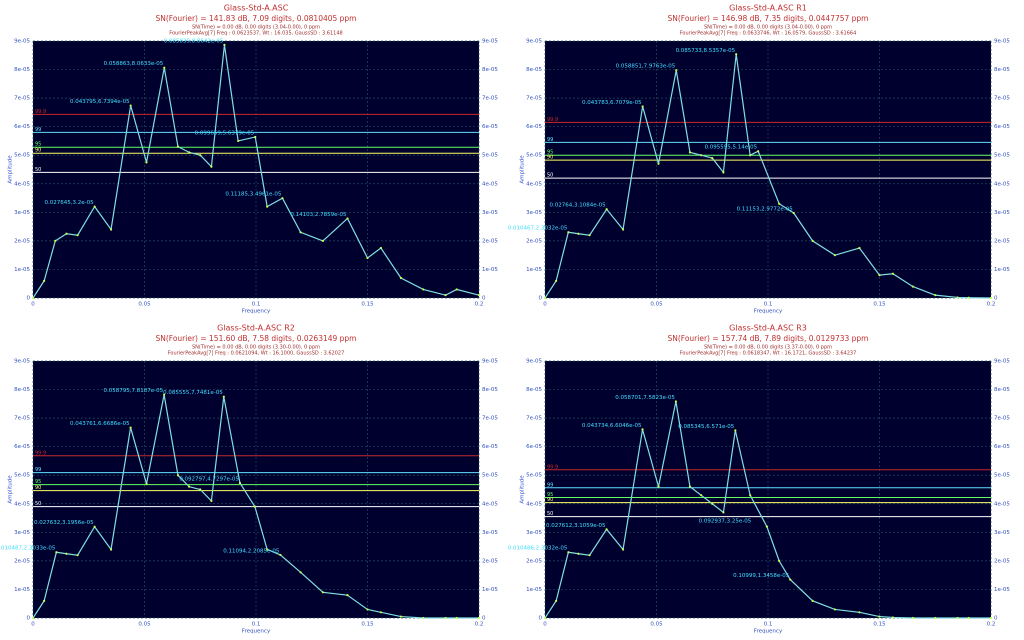 Image resolution: width=1024 pixels, height=640 pixels. Describe the element at coordinates (612, 103) in the screenshot. I see `peak-annotation: 0.043783,6.7079e-05` at that location.